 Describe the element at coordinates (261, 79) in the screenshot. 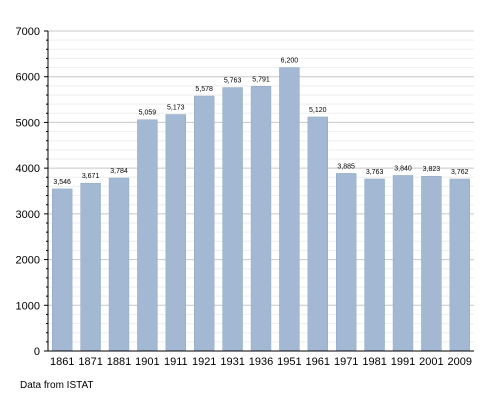

I see `value-label-1936: 5,791` at that location.